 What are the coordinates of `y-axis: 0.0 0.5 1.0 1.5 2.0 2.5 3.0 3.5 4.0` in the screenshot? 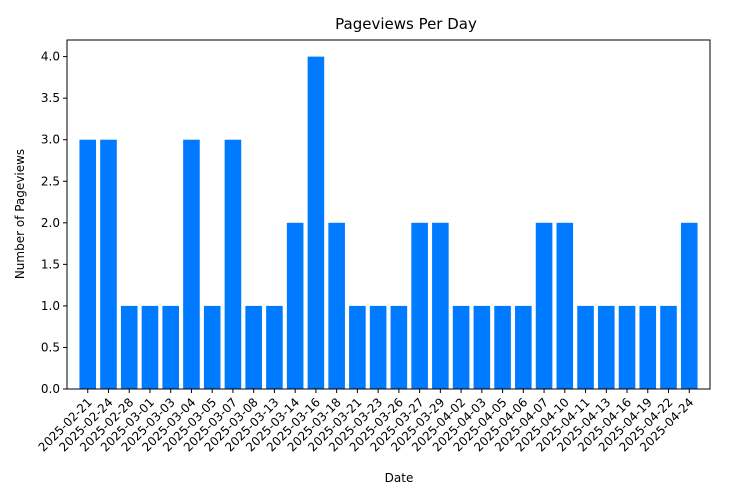 It's located at (54, 223).